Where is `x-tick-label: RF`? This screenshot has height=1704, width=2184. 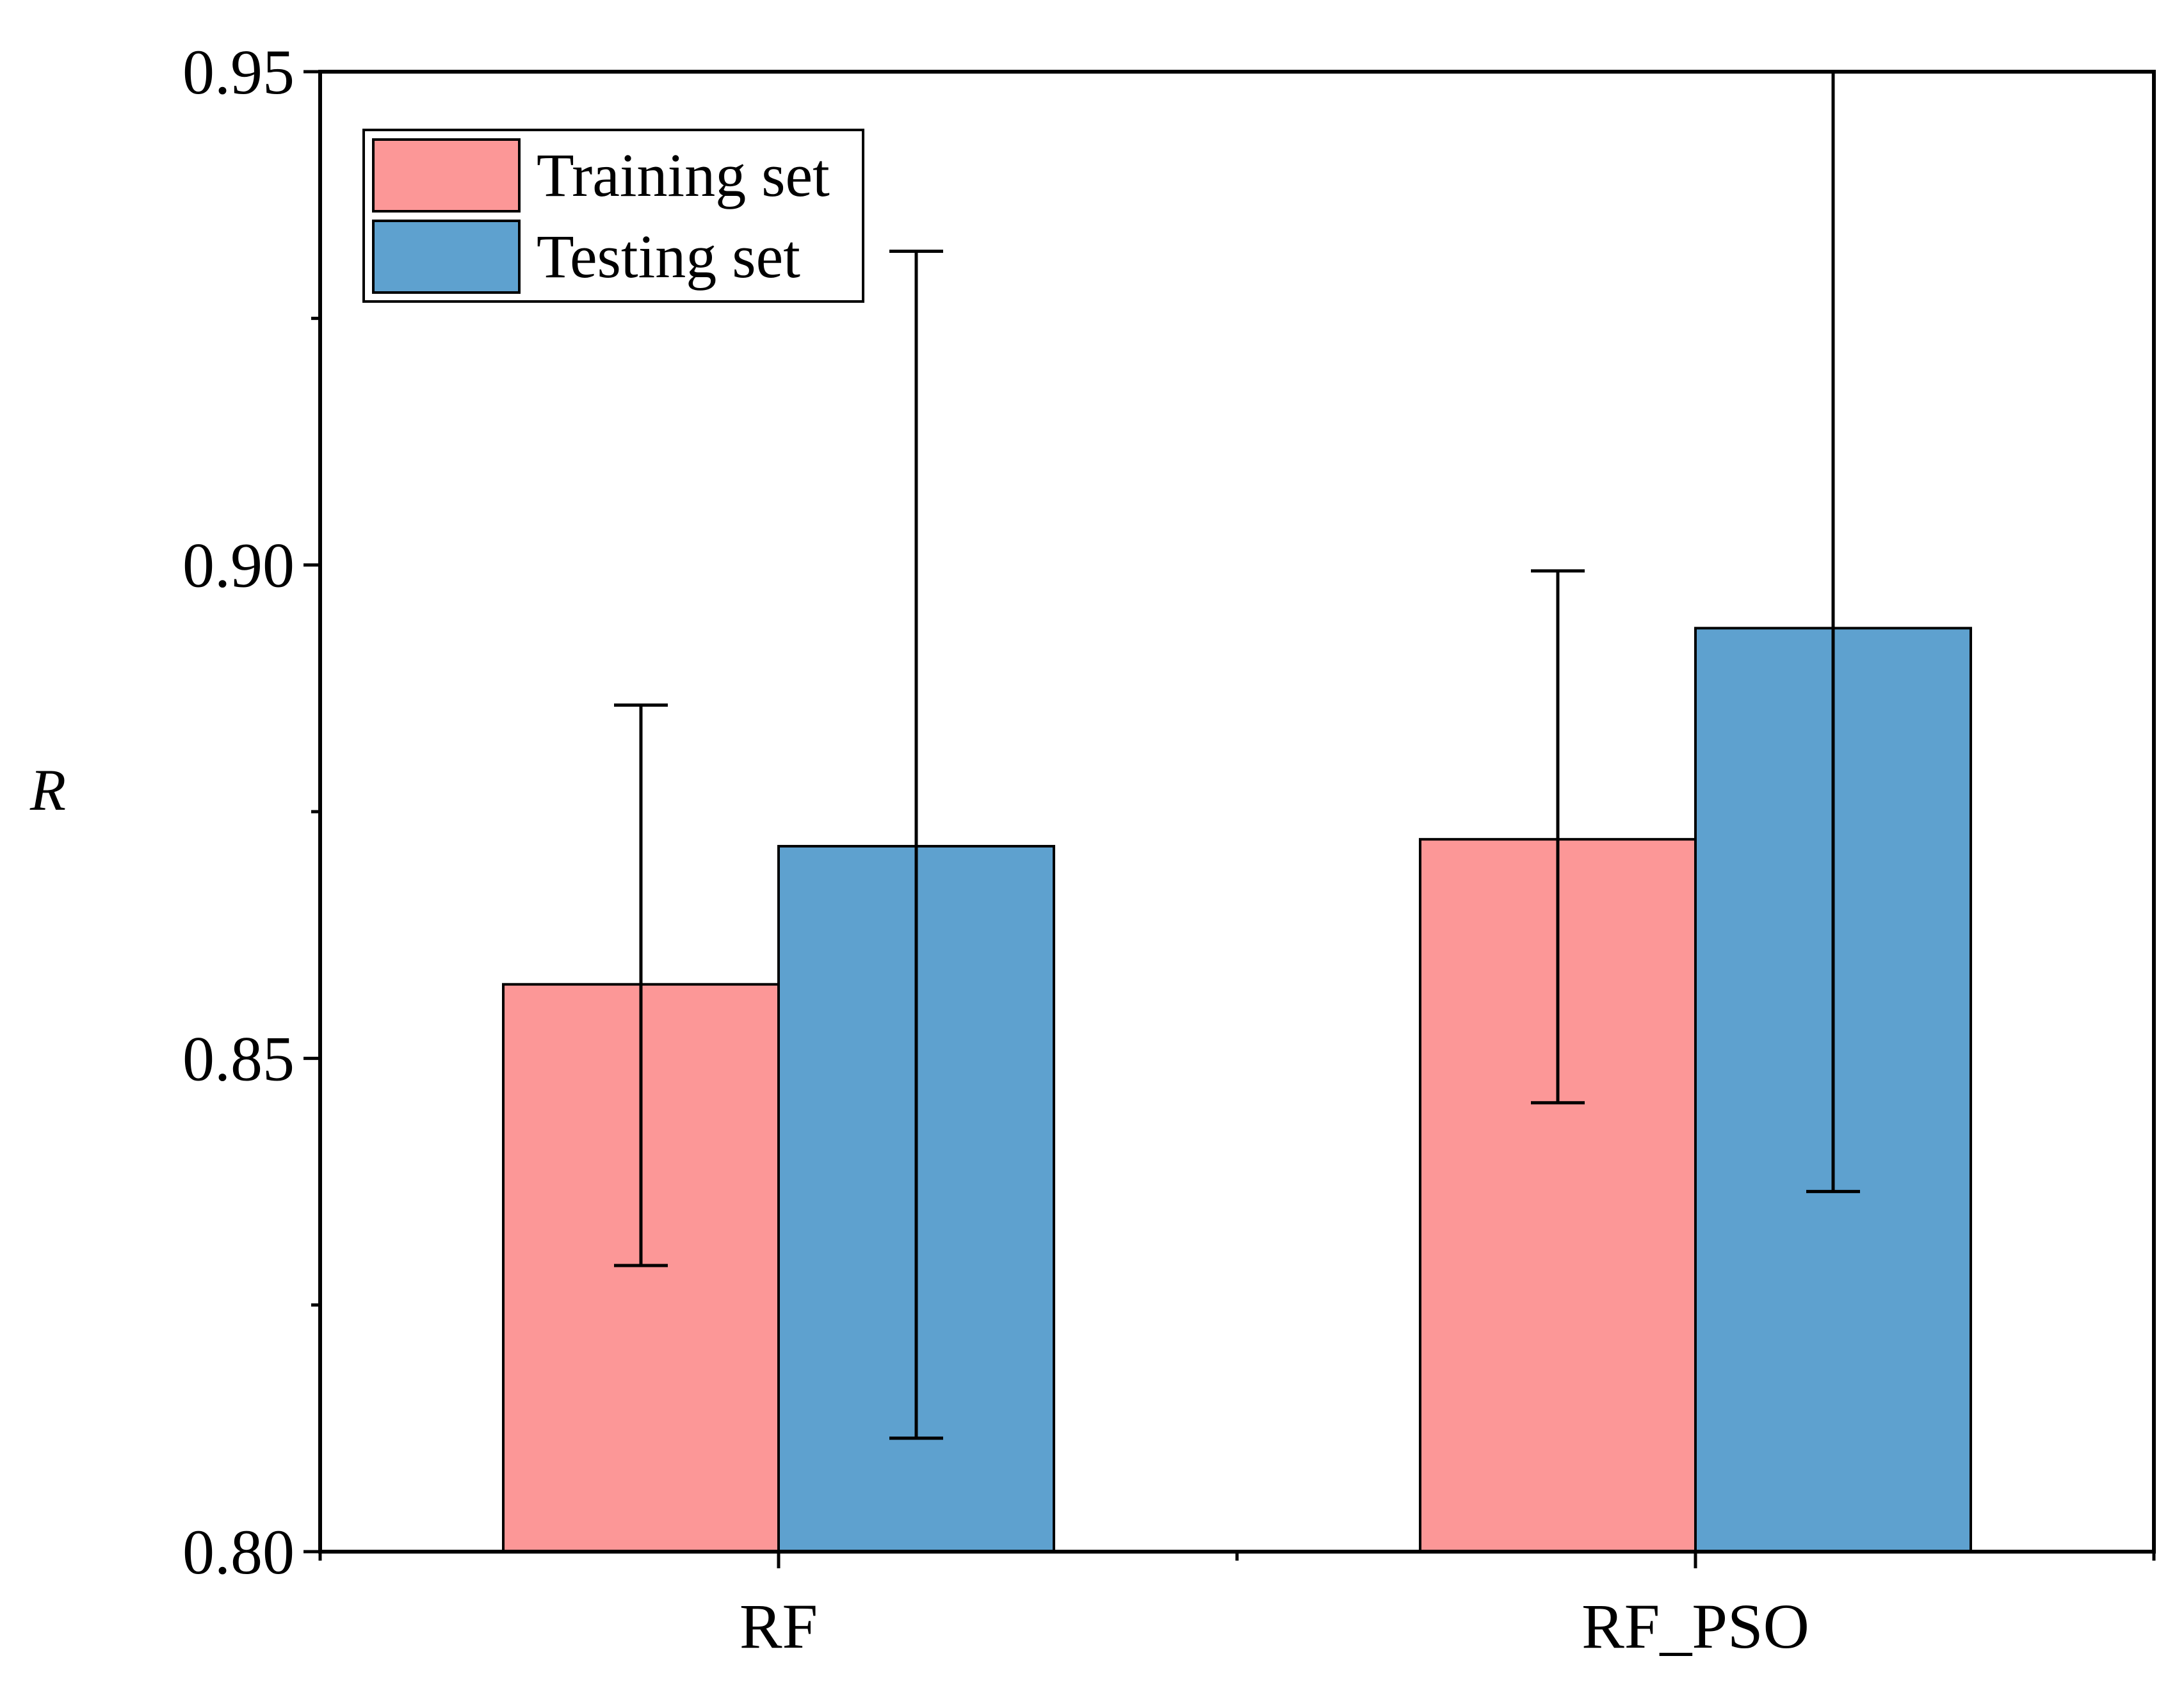 x-tick-label: RF is located at coordinates (779, 1626).